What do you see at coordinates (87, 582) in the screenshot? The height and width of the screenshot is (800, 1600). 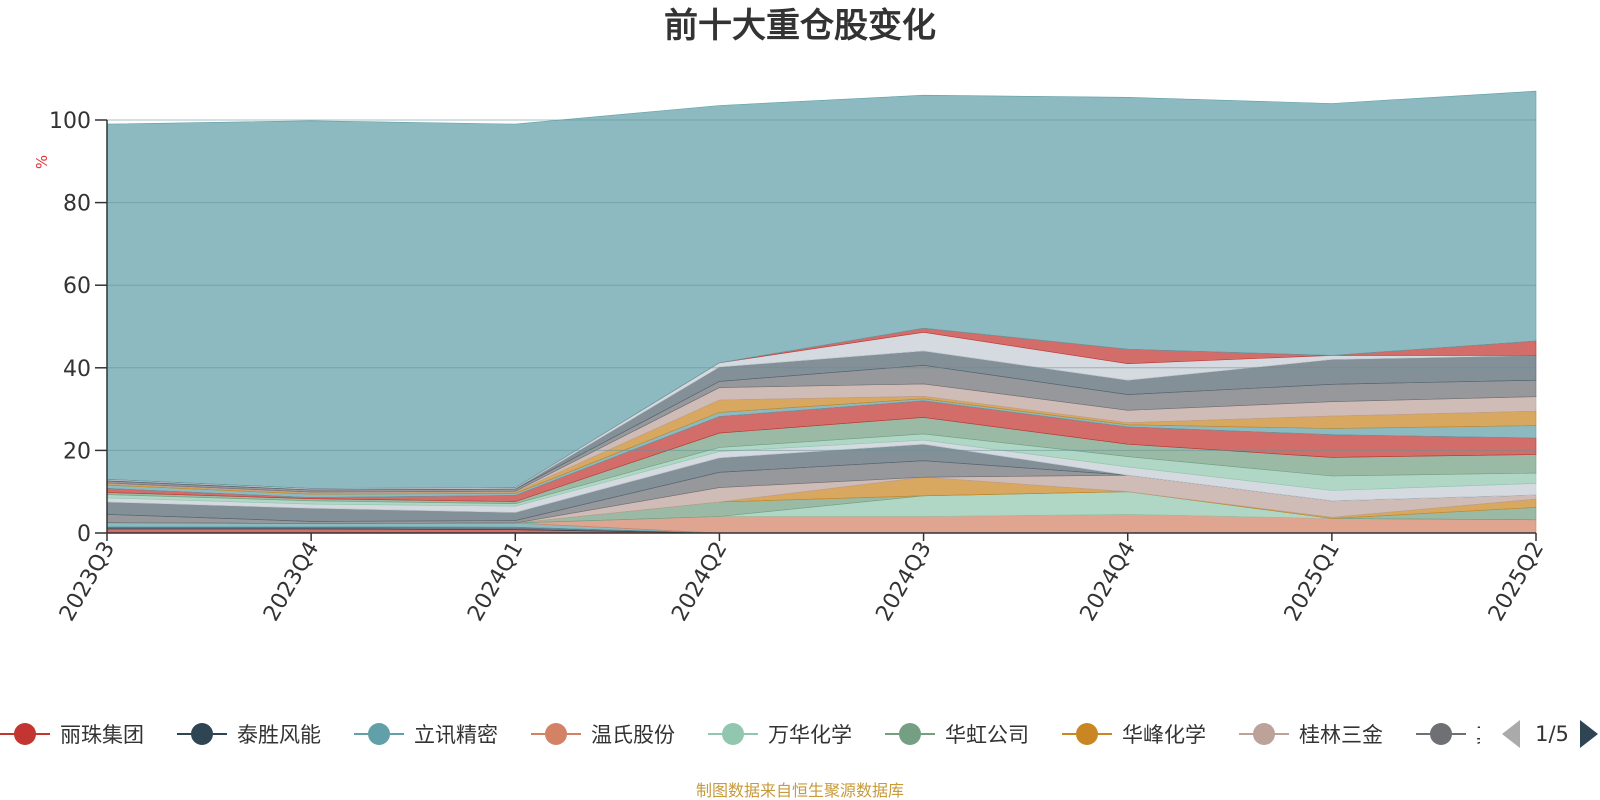 I see `x-tick-label: 2023Q3` at bounding box center [87, 582].